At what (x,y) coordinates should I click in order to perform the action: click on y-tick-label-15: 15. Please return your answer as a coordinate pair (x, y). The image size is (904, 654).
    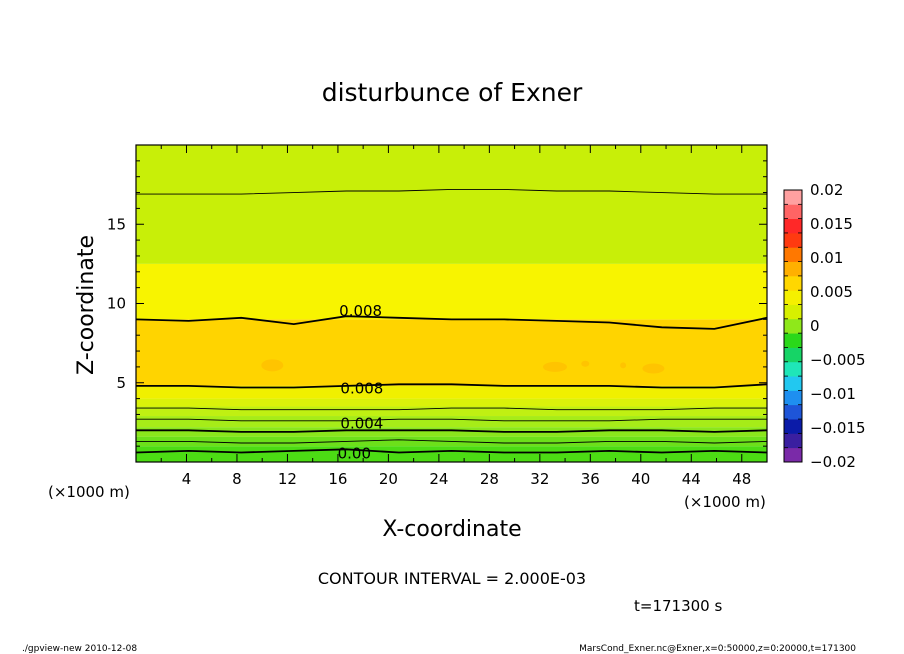
    Looking at the image, I should click on (116, 224).